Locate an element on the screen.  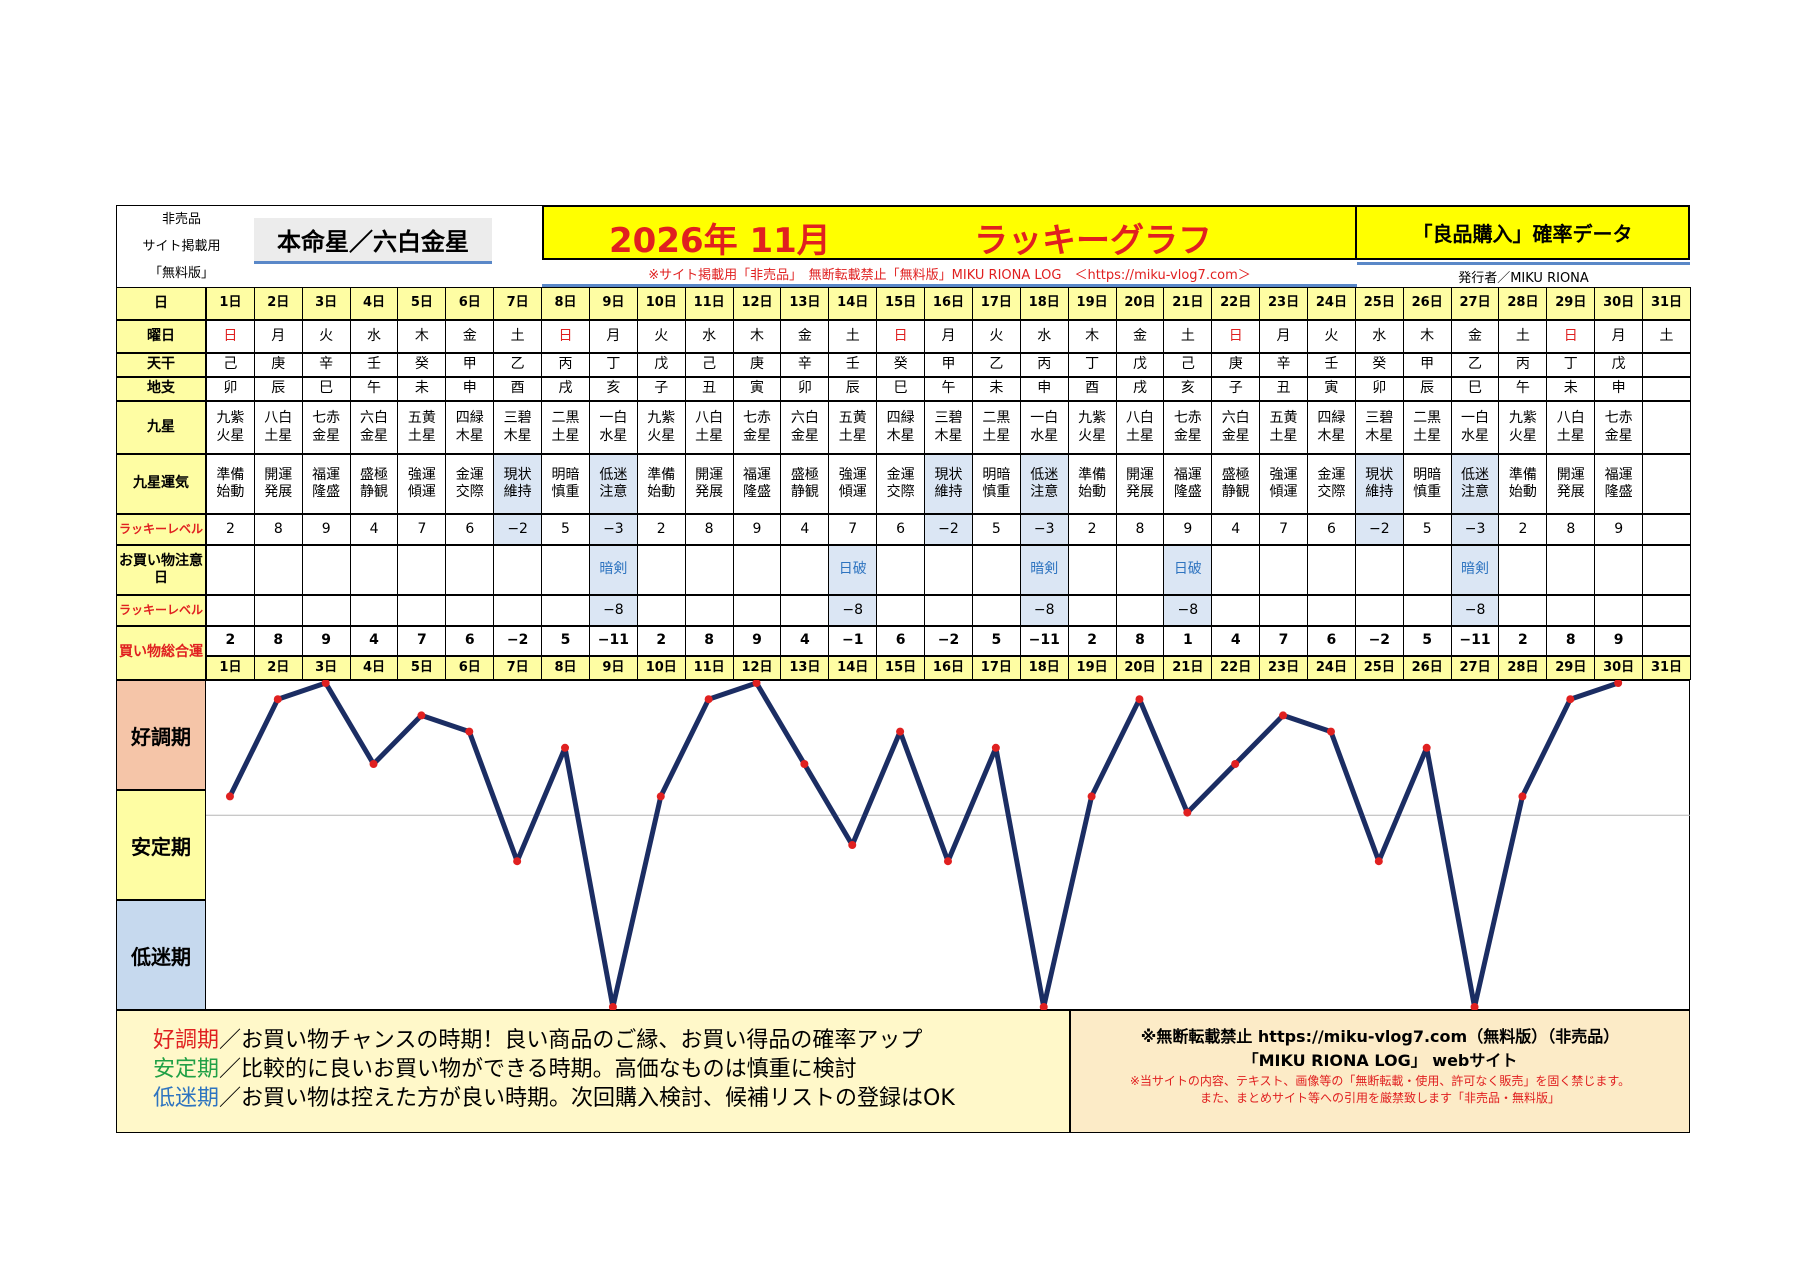
day-cell: 21日 is located at coordinates (1188, 303).